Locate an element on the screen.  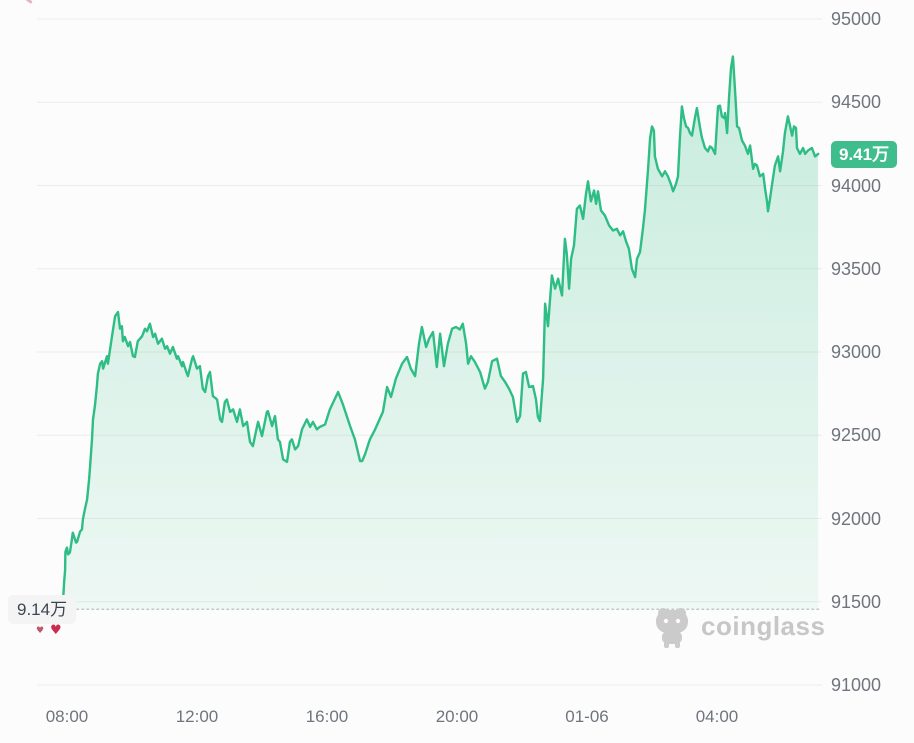
y-tick-label: 92000 is located at coordinates (856, 518).